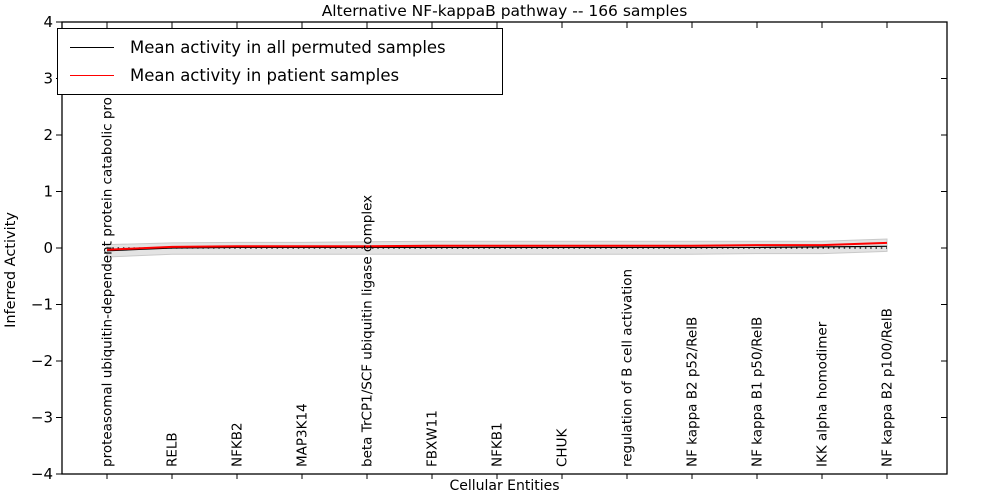 This screenshot has height=500, width=1000. I want to click on y-tick-label: −3, so click(42, 418).